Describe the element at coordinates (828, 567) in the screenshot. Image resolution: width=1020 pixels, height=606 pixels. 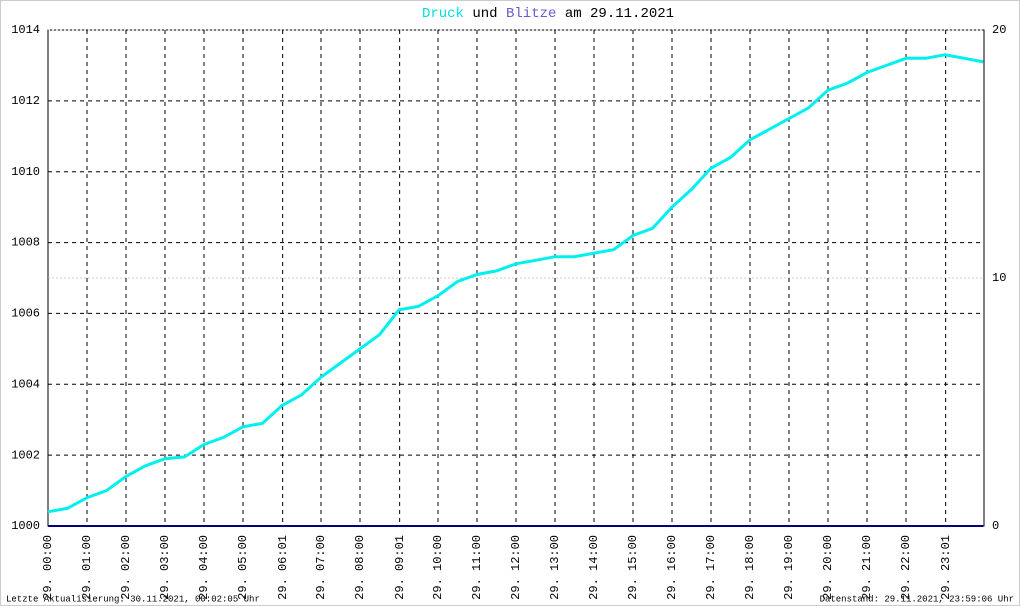
I see `x-tick-label: 29. 20:00` at that location.